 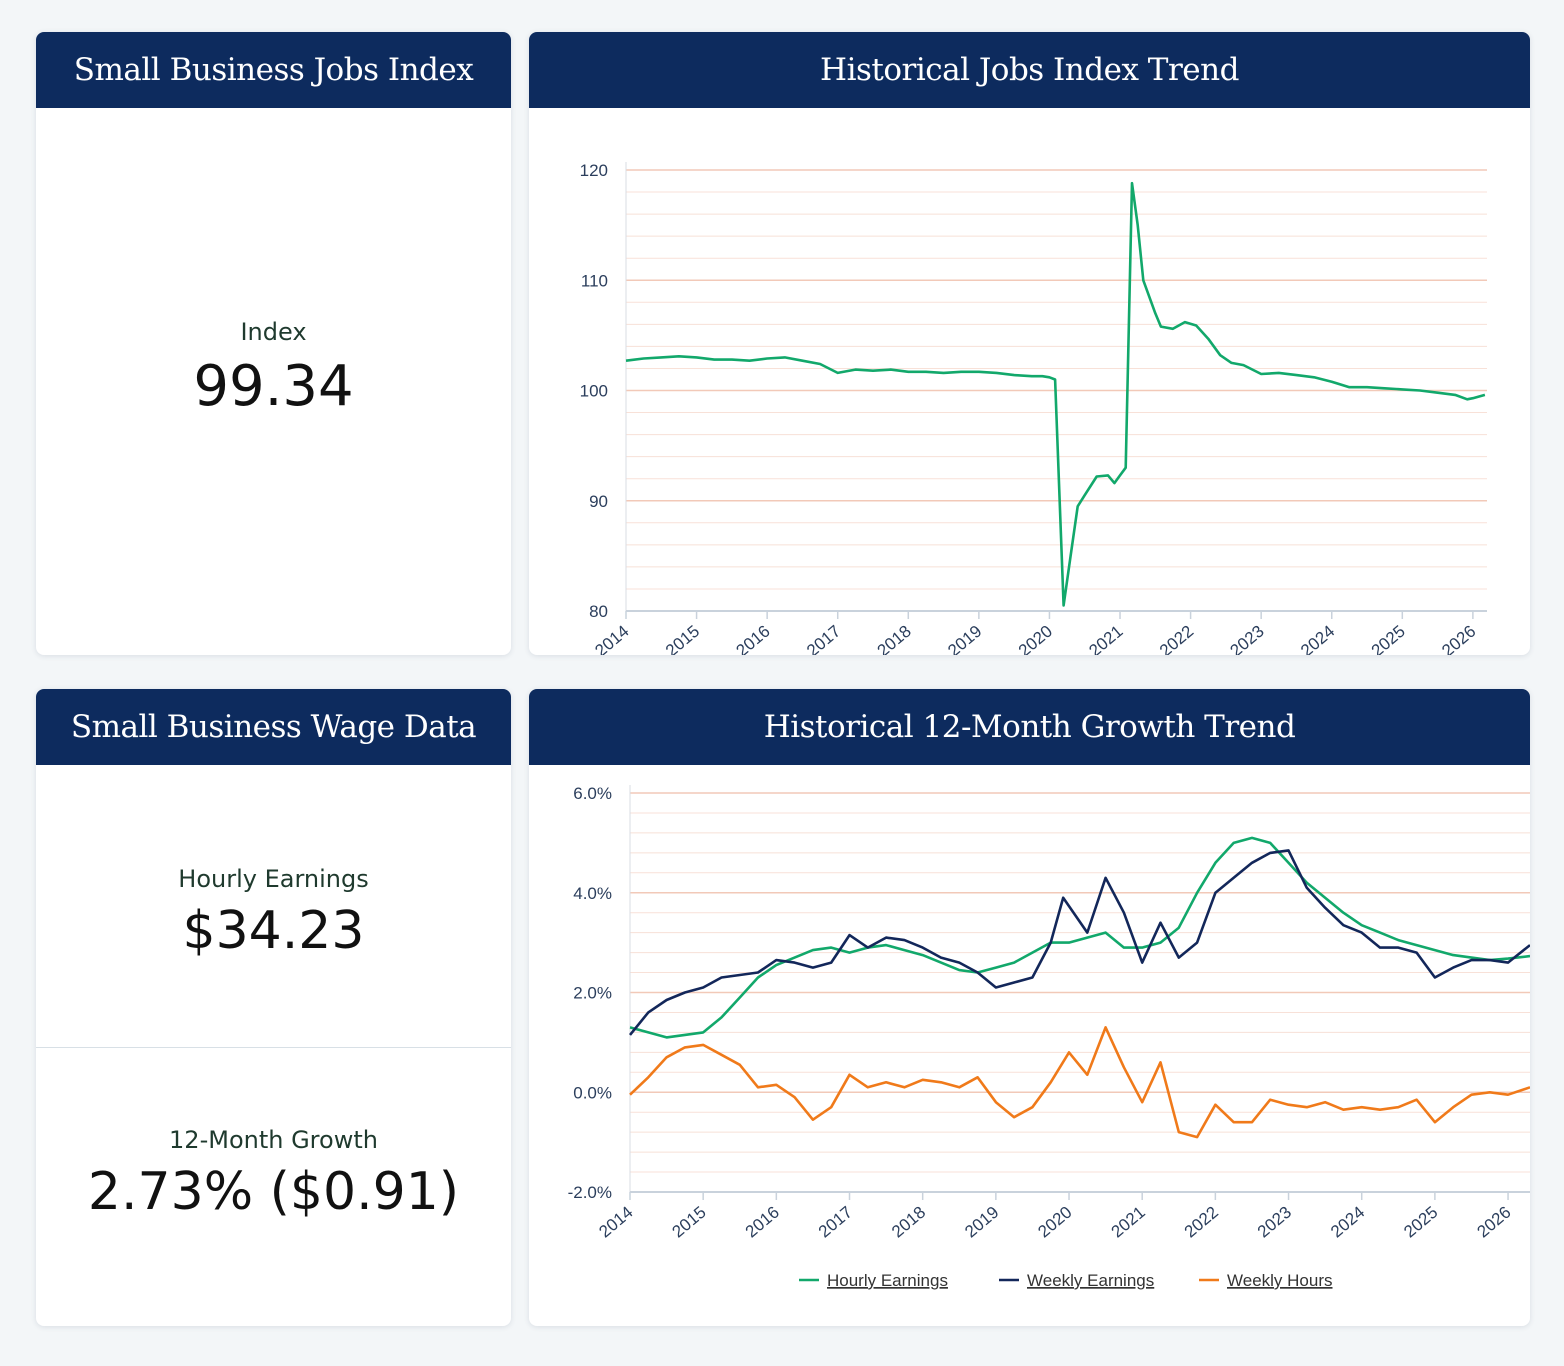 What do you see at coordinates (273, 332) in the screenshot?
I see `jobs-index-label: Index` at bounding box center [273, 332].